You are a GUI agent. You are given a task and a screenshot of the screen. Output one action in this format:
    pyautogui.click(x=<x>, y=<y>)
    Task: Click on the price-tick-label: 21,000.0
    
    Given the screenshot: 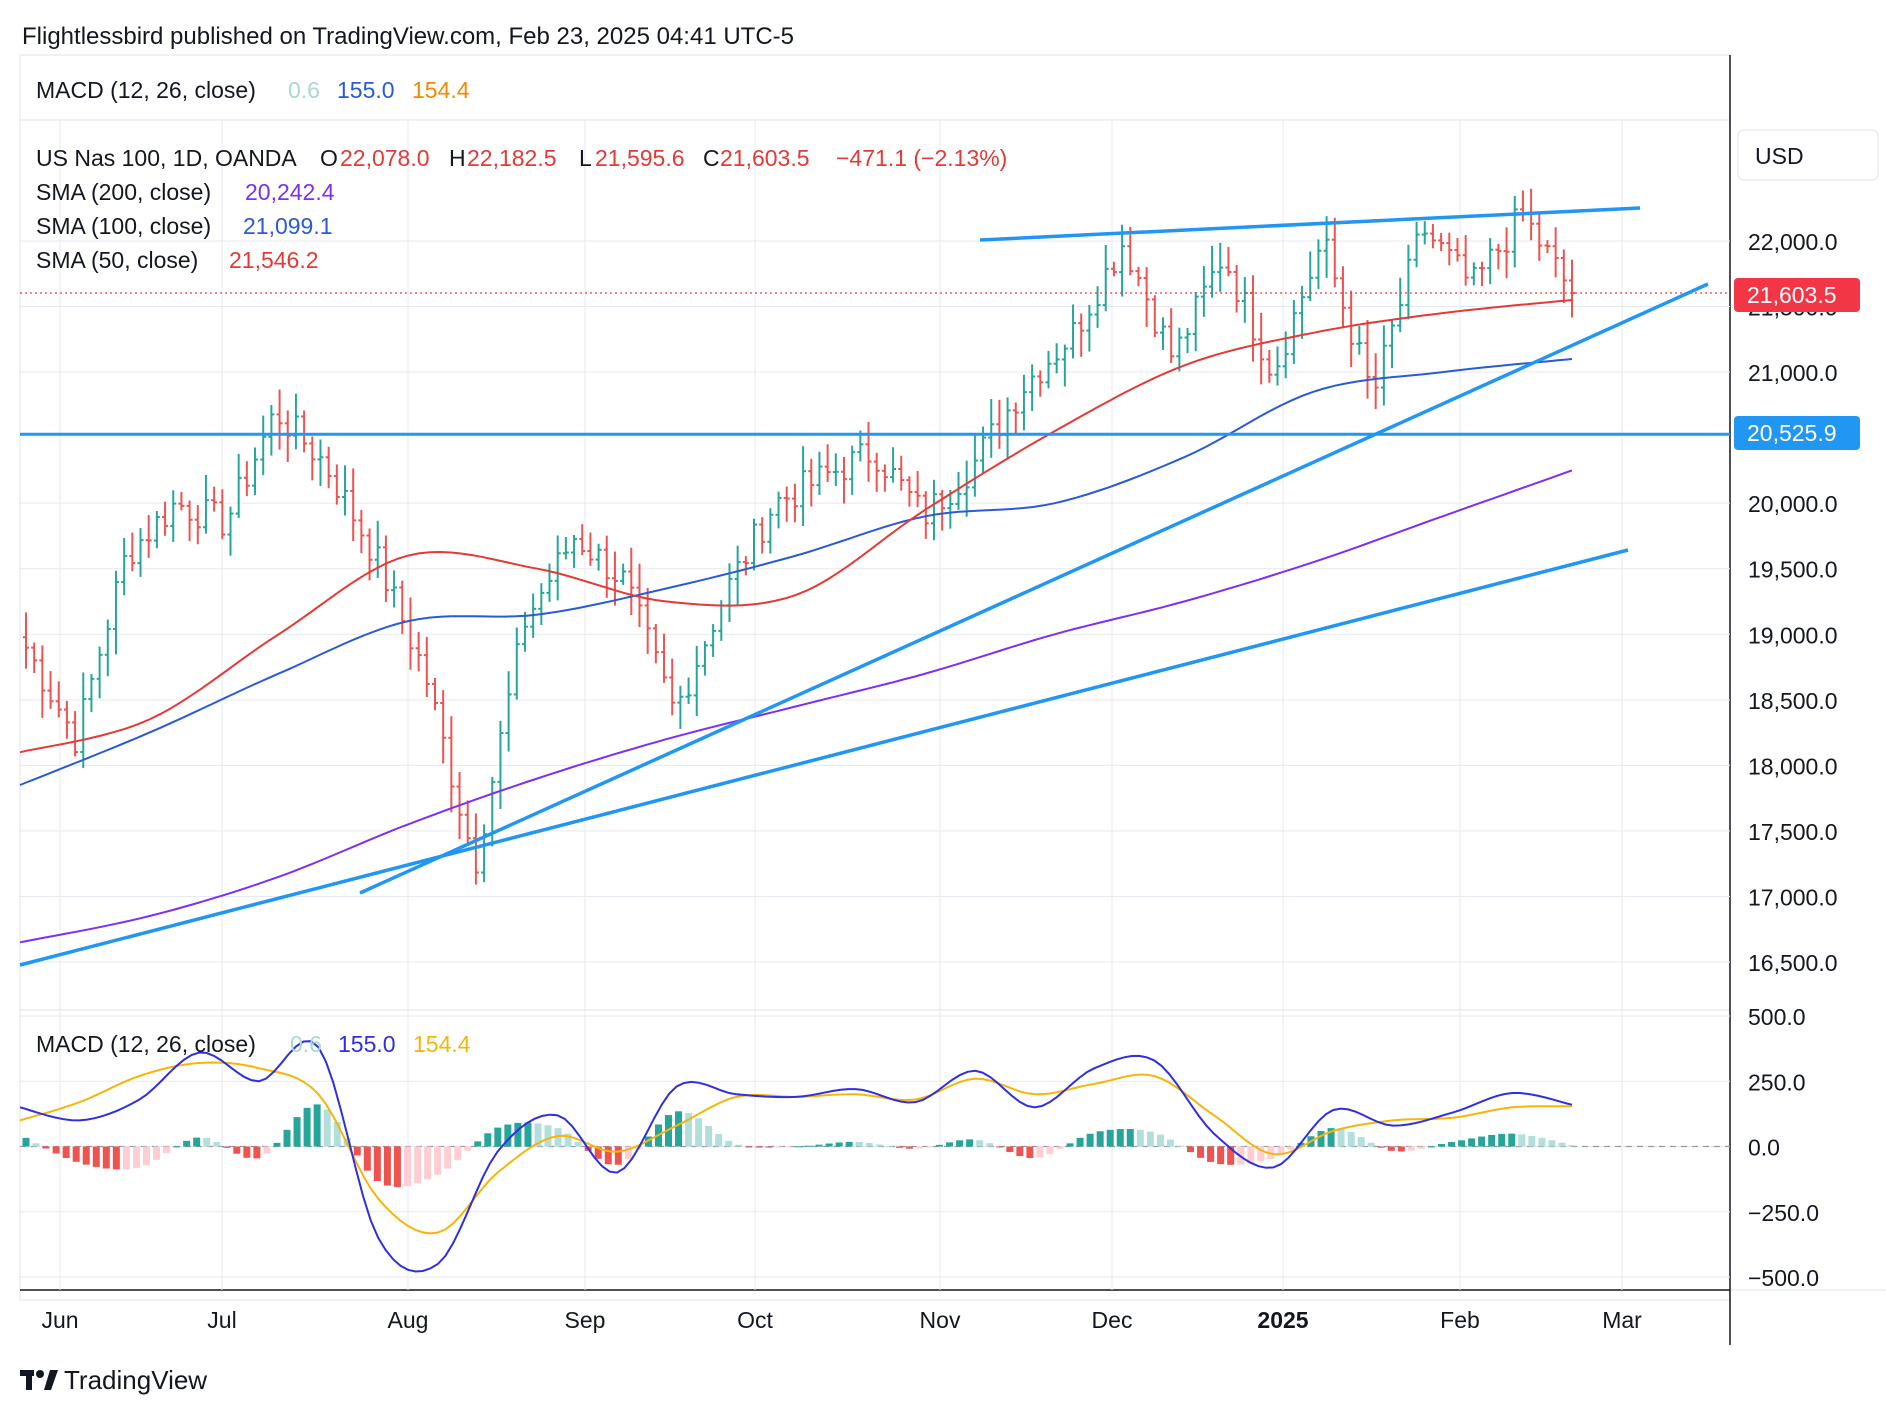 What is the action you would take?
    pyautogui.click(x=1793, y=373)
    